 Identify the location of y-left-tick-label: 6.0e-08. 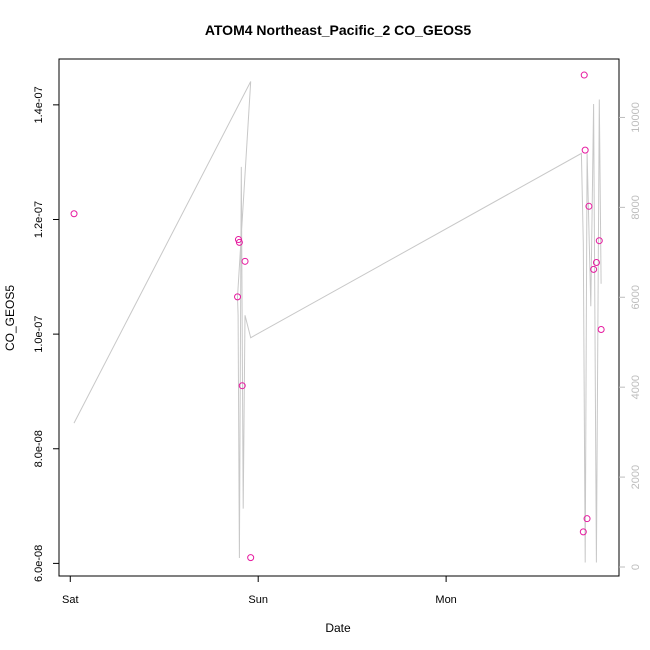
(39, 563).